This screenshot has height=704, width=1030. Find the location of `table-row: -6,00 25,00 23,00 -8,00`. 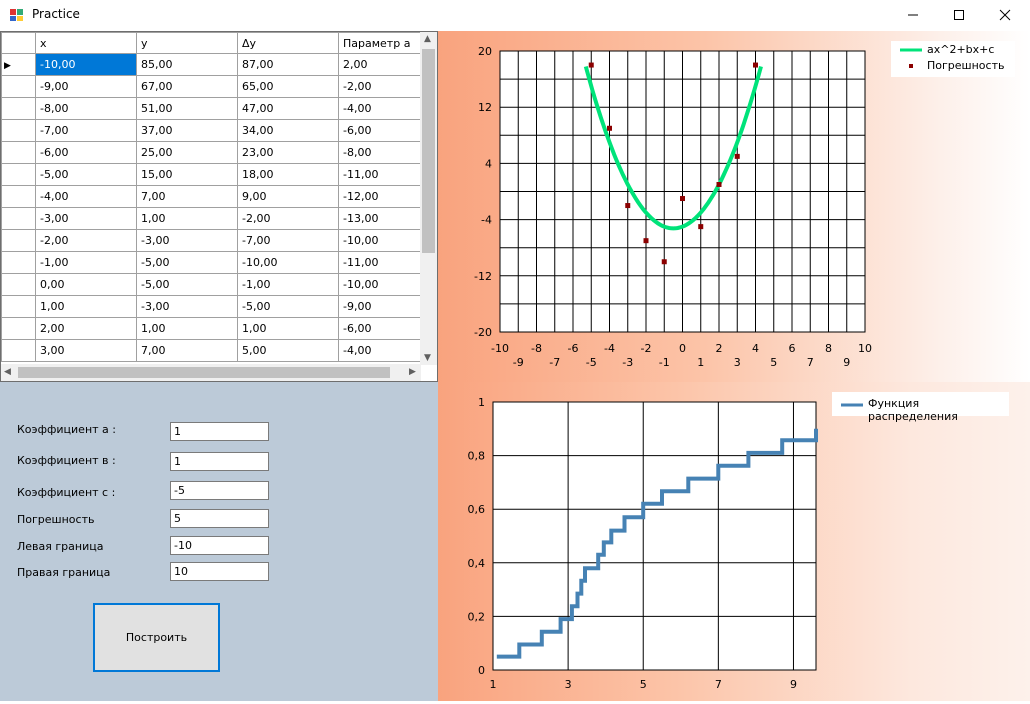

table-row: -6,00 25,00 23,00 -8,00 is located at coordinates (215, 152).